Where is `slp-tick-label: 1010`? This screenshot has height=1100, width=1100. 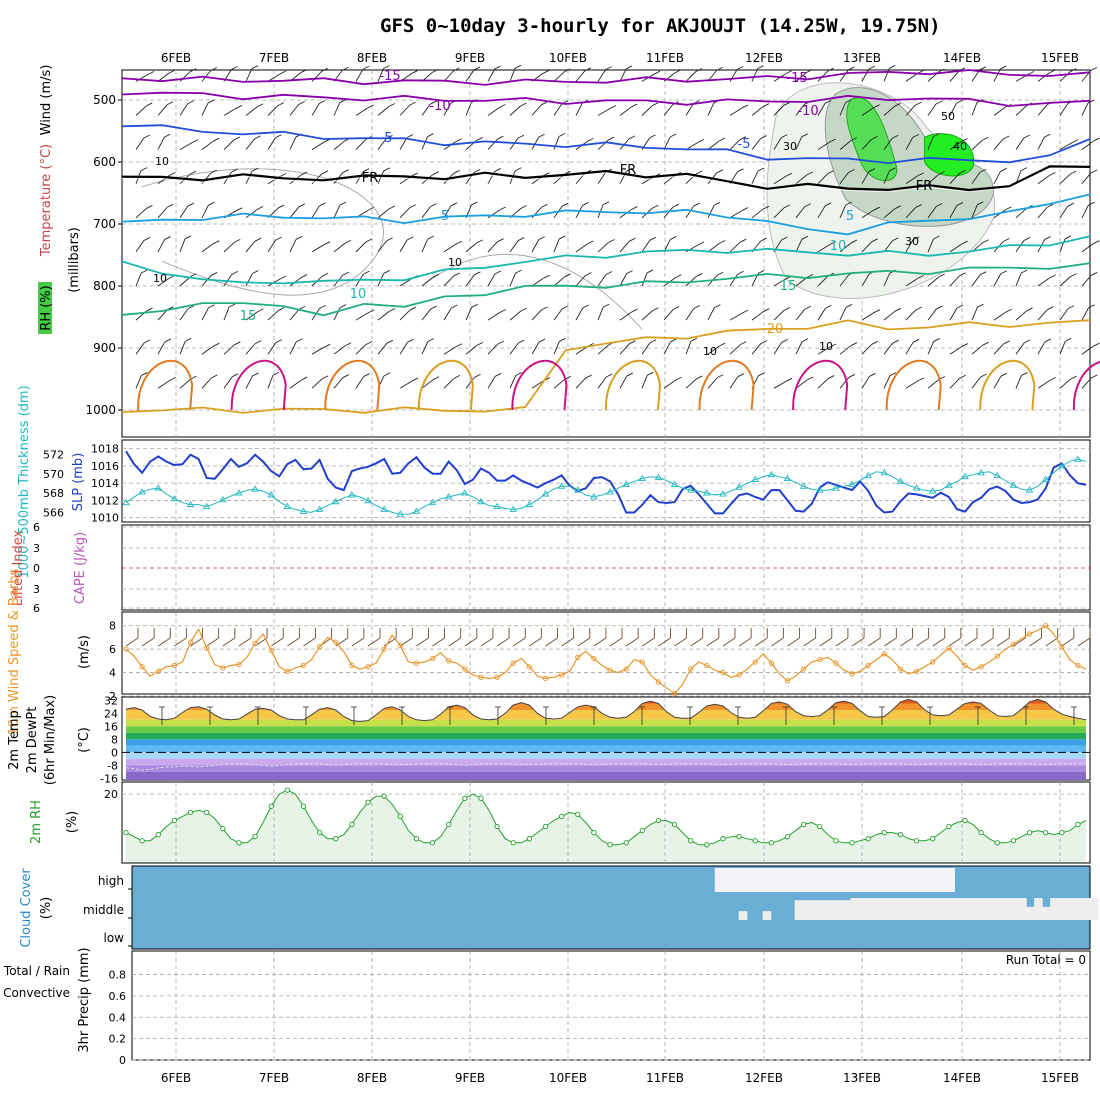 slp-tick-label: 1010 is located at coordinates (105, 518).